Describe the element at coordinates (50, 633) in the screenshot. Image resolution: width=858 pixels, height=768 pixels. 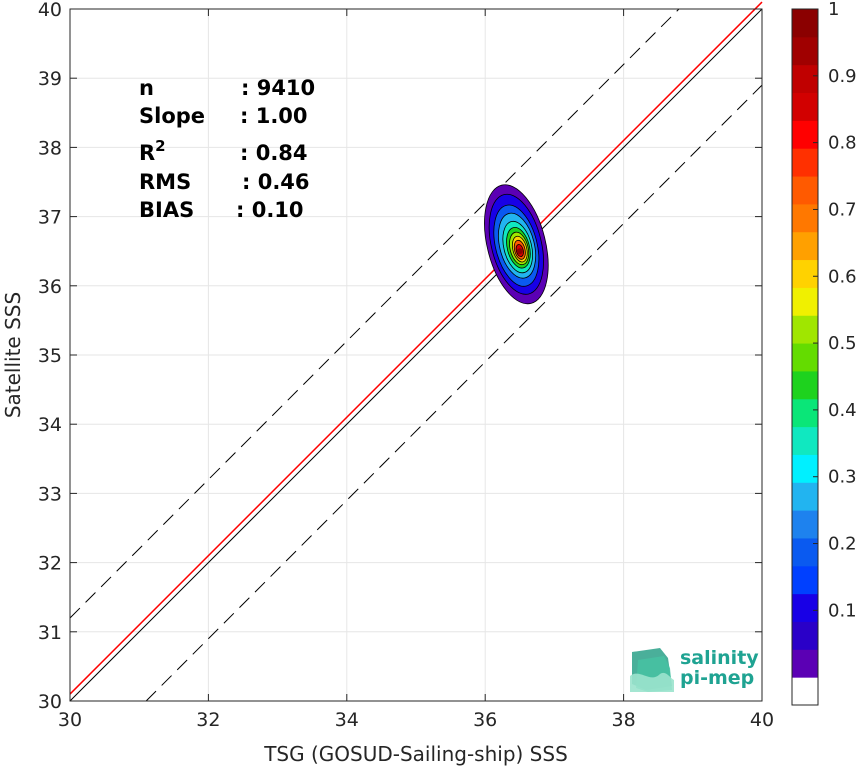
I see `y-tick-label: 31` at that location.